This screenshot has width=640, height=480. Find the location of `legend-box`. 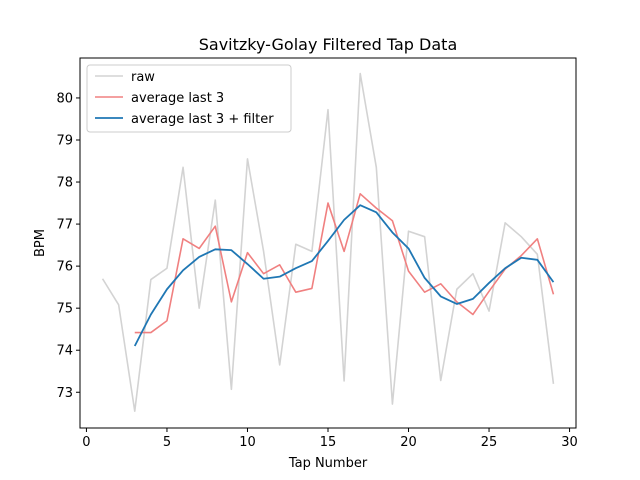

legend-box is located at coordinates (189, 98).